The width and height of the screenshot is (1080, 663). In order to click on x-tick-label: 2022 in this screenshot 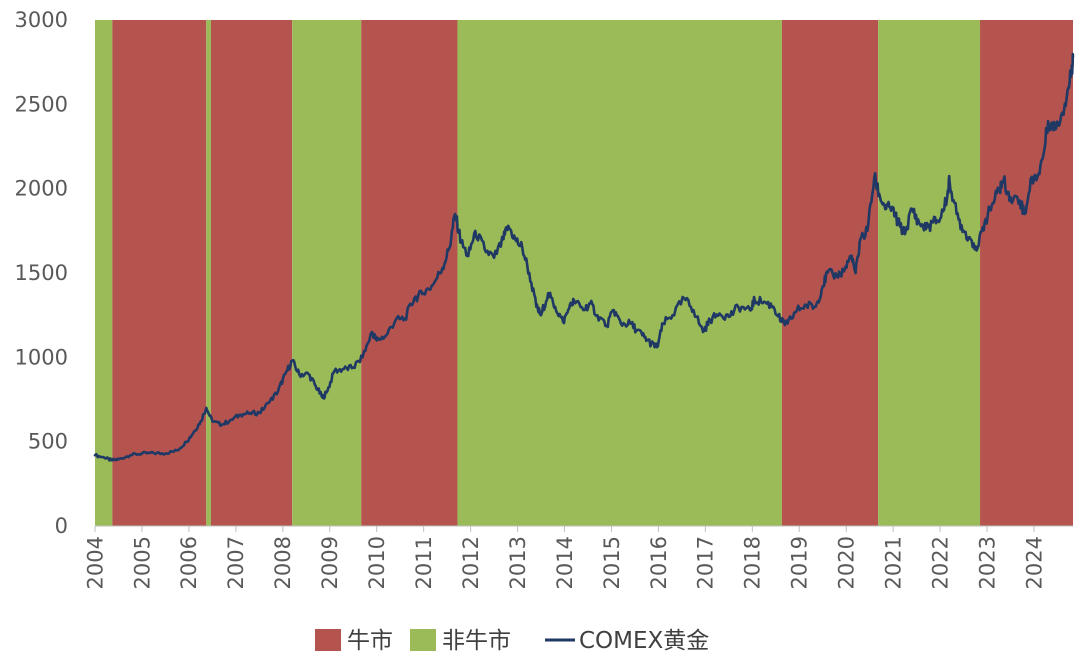, I will do `click(940, 562)`.